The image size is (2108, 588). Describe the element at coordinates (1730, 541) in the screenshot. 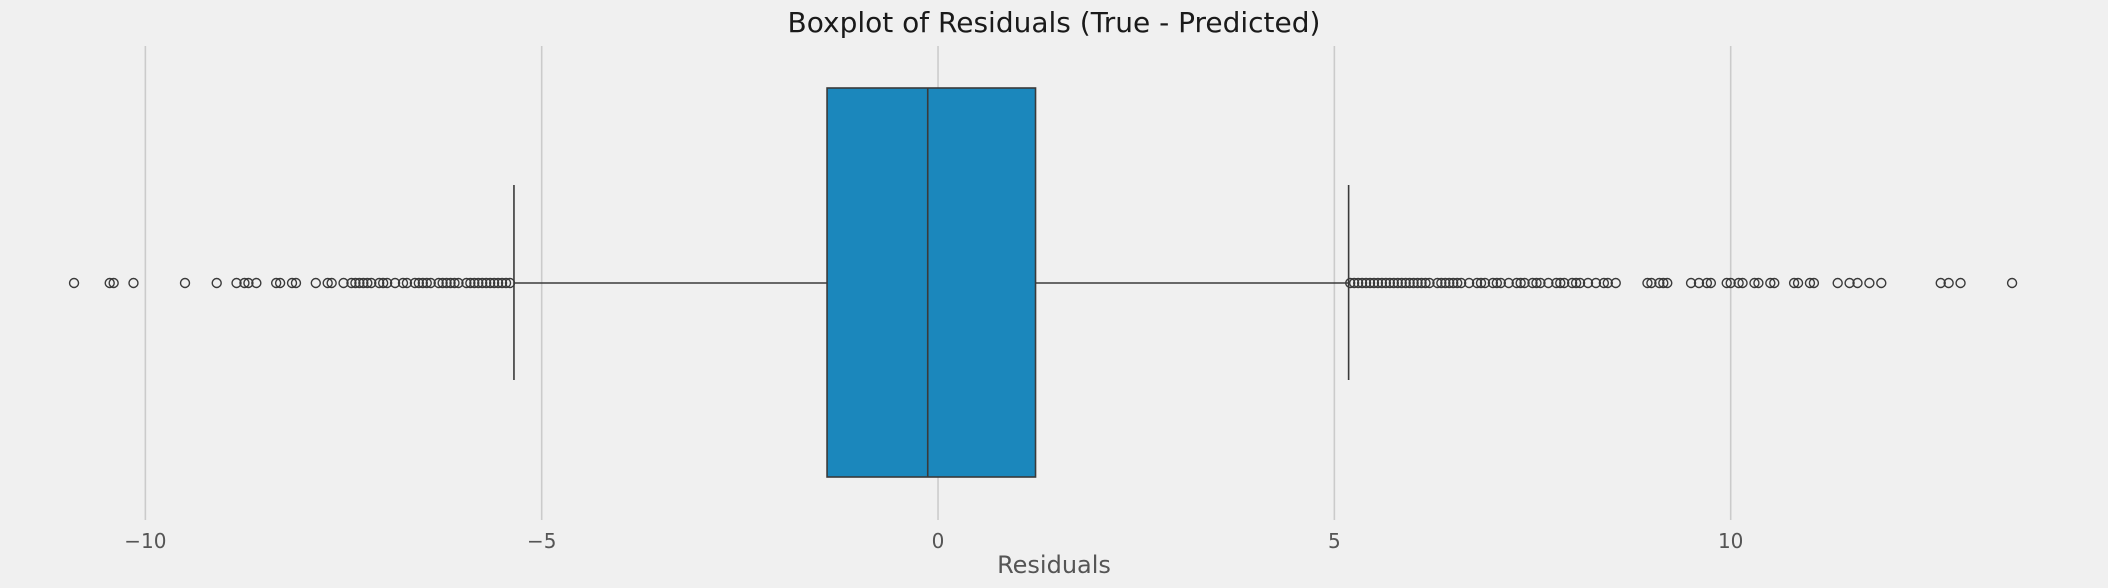

I see `x-tick-label: 10` at that location.